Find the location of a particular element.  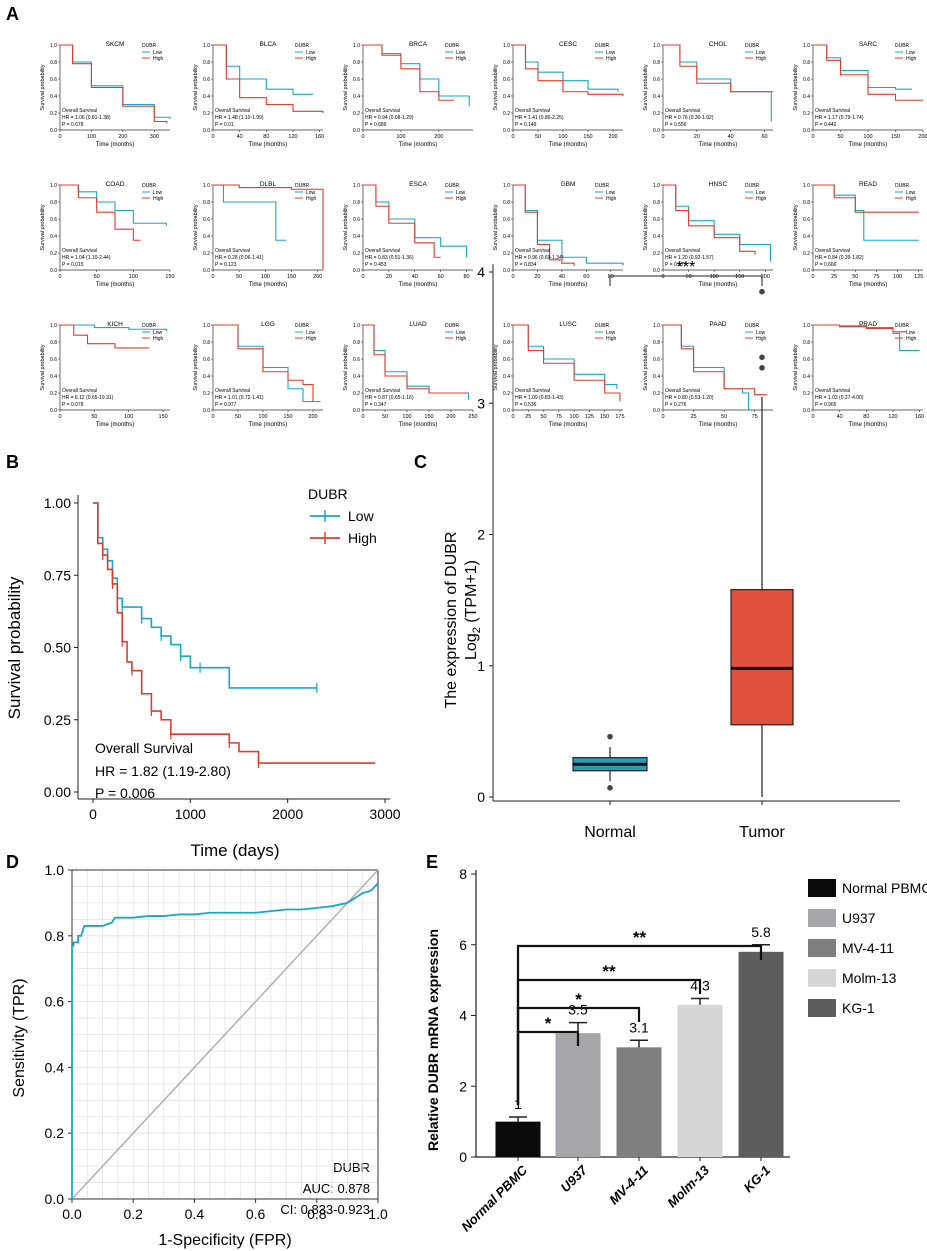

hr-text: HR = 1.09 (0.83-1.43) is located at coordinates (539, 398).